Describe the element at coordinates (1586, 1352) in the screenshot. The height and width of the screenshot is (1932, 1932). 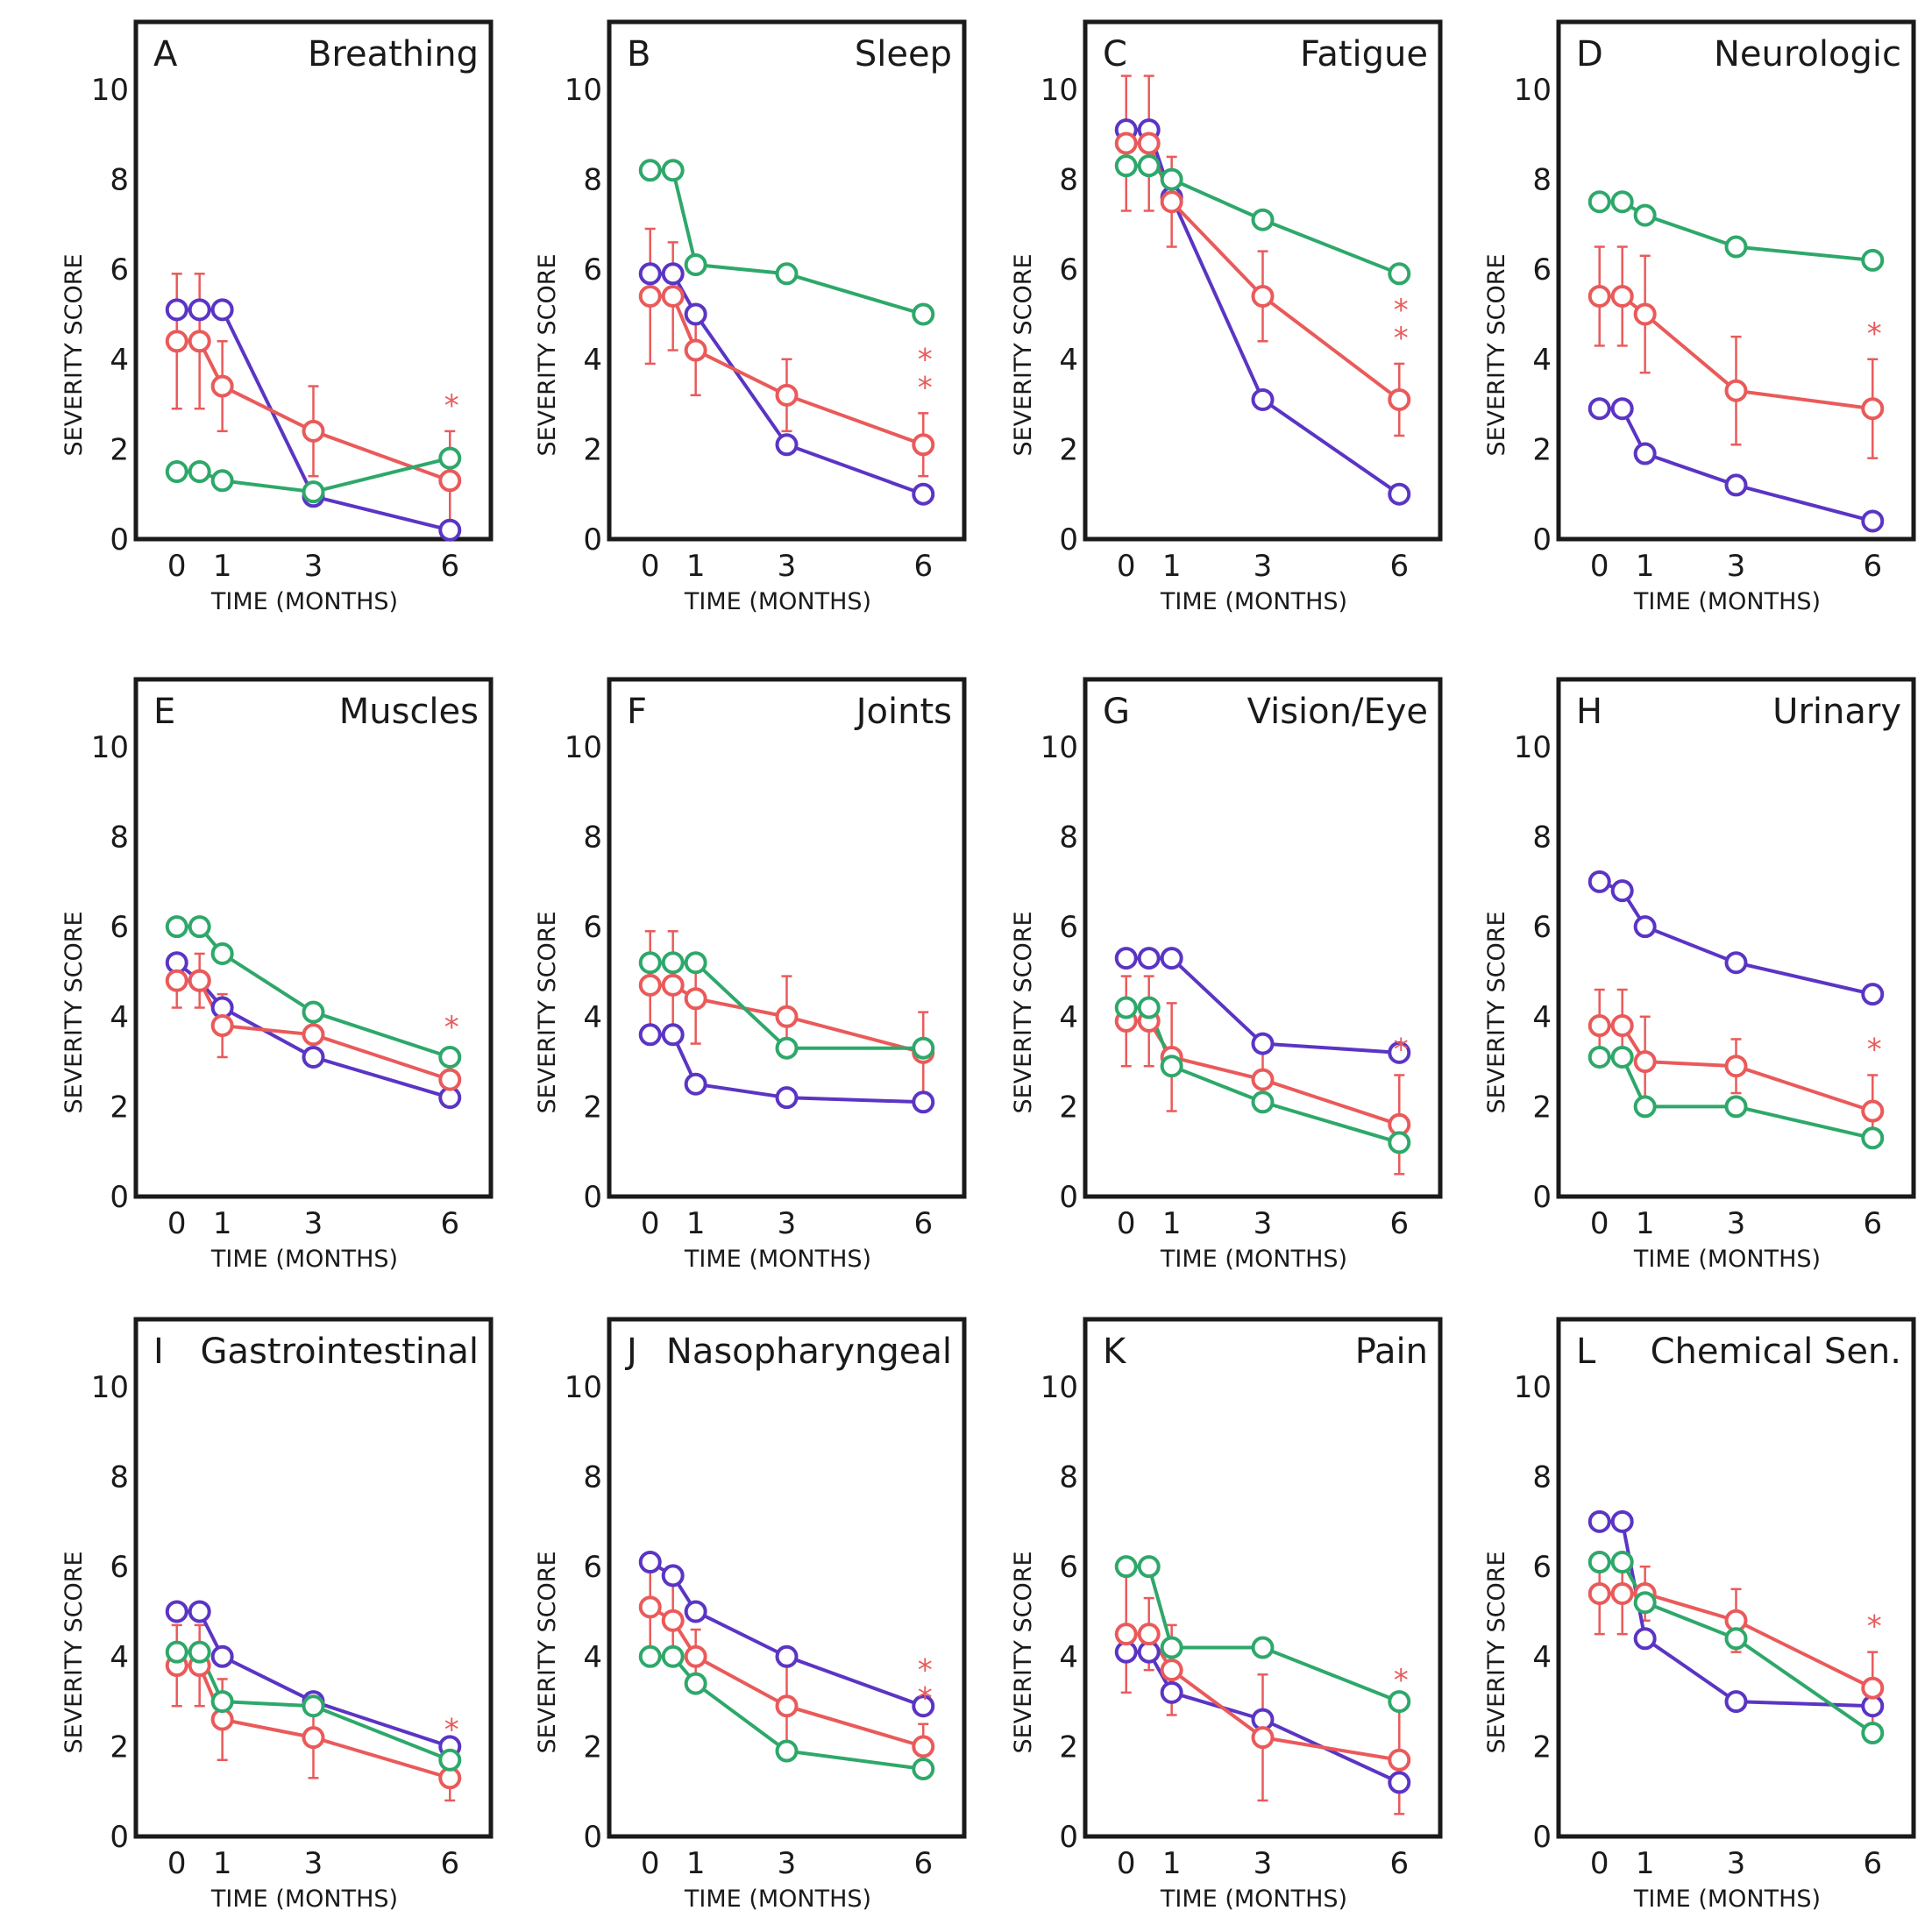
I see `panel-letter: L` at that location.